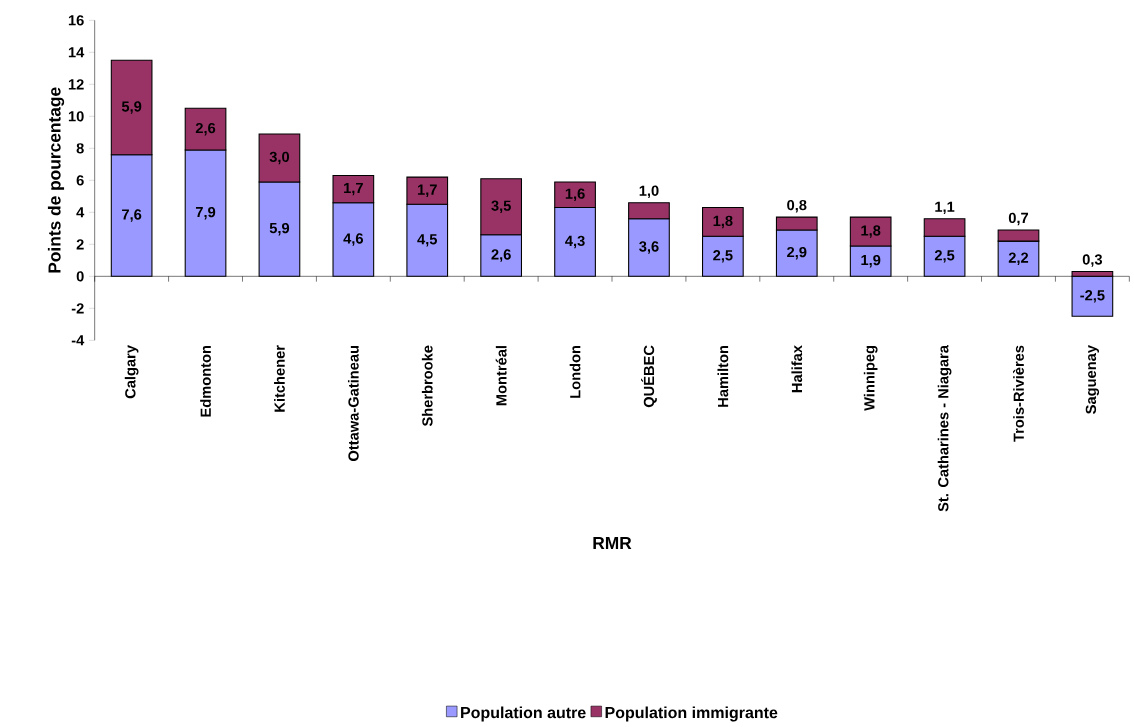  What do you see at coordinates (501, 376) in the screenshot?
I see `x-tick-label: Montréal` at bounding box center [501, 376].